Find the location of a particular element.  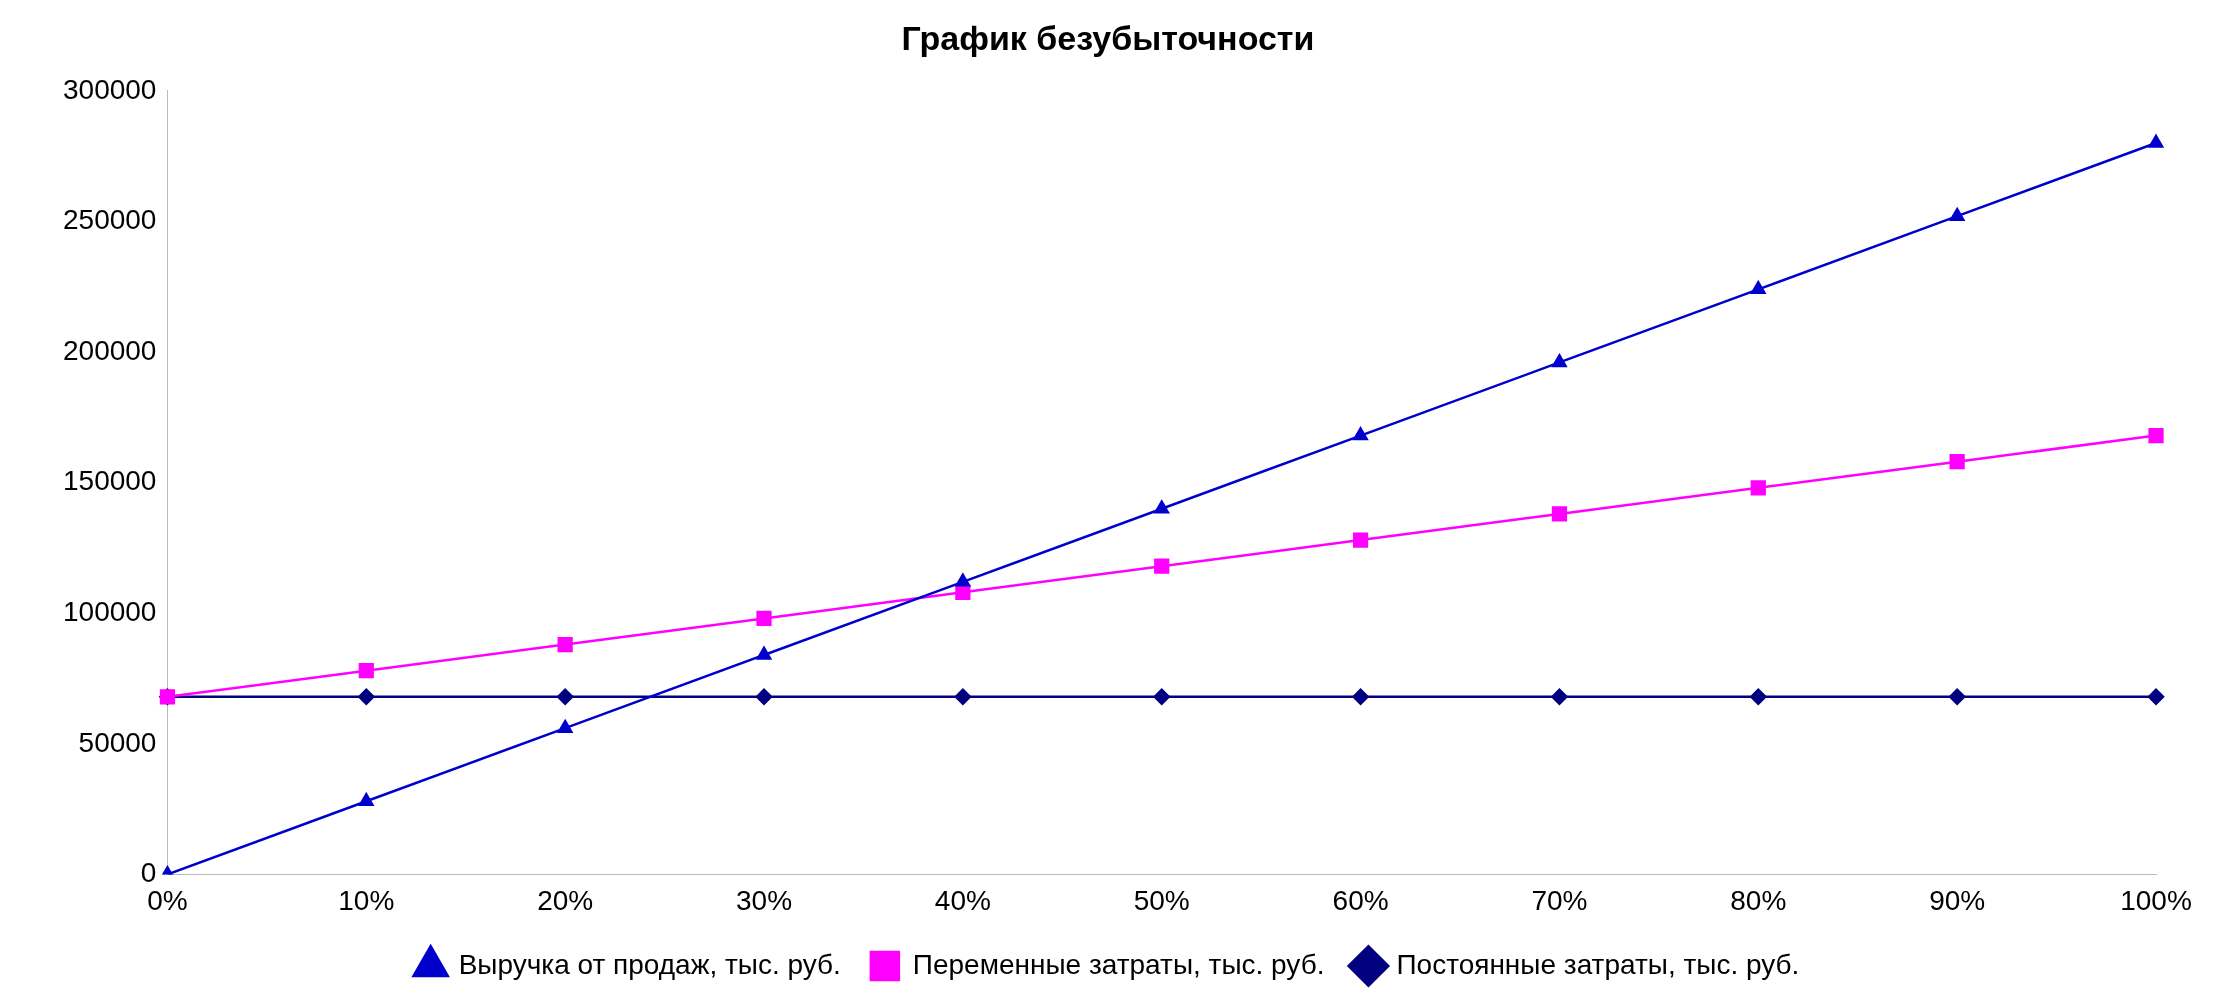

x-tick-label: 10% is located at coordinates (366, 900).